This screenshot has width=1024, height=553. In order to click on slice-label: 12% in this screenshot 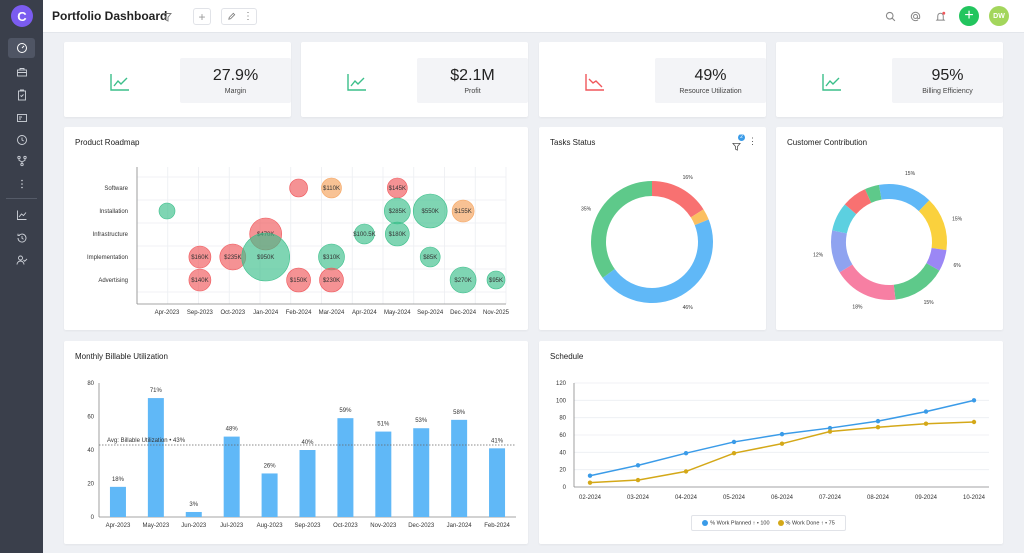, I will do `click(818, 256)`.